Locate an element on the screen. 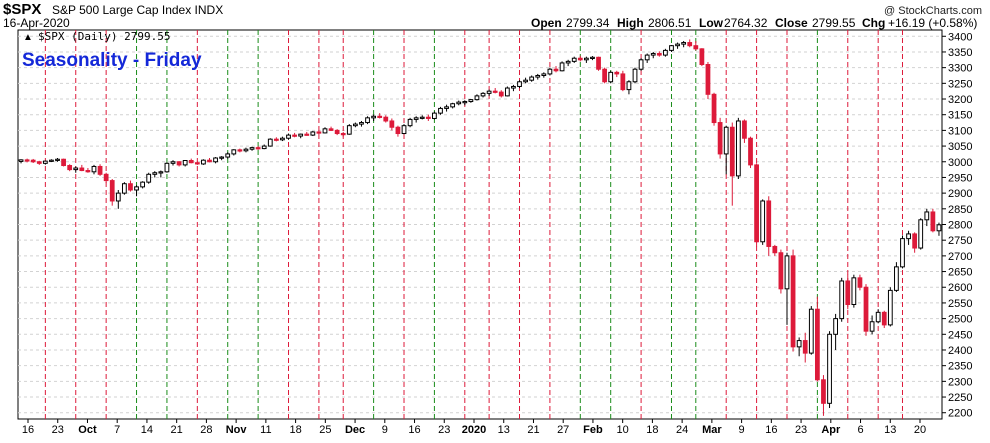 The width and height of the screenshot is (990, 443). change-label: Chg is located at coordinates (873, 23).